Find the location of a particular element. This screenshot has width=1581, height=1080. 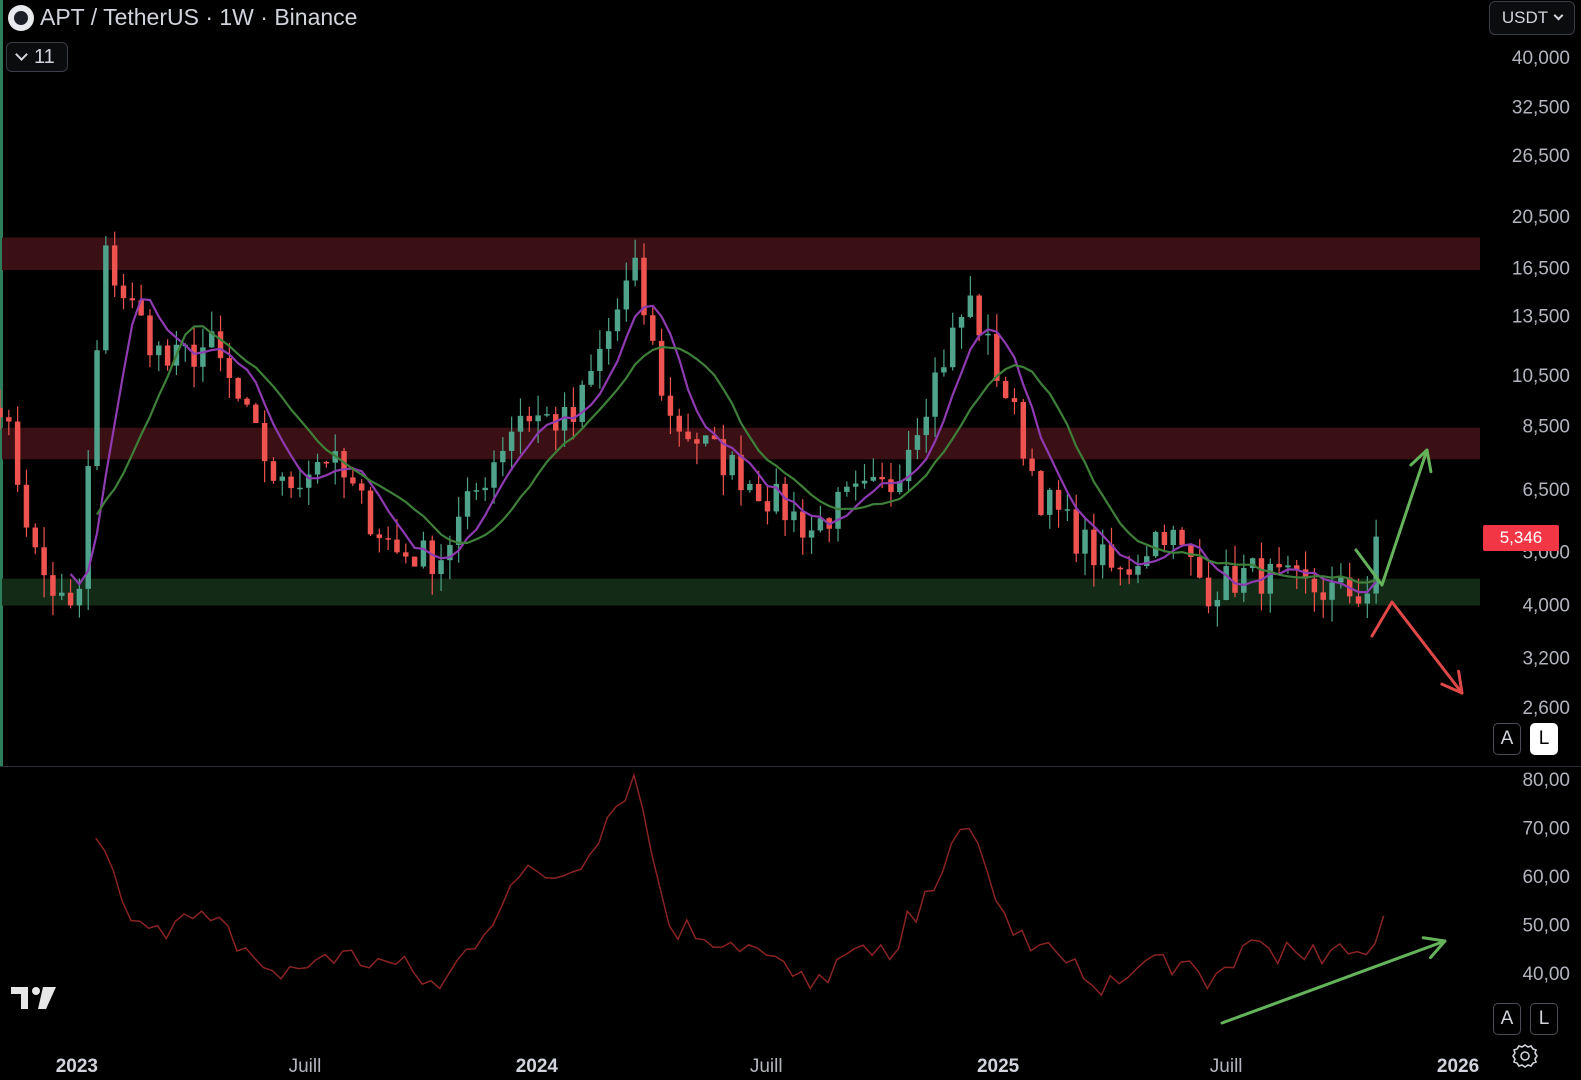

price-tick-label: 10,500 is located at coordinates (1541, 376).